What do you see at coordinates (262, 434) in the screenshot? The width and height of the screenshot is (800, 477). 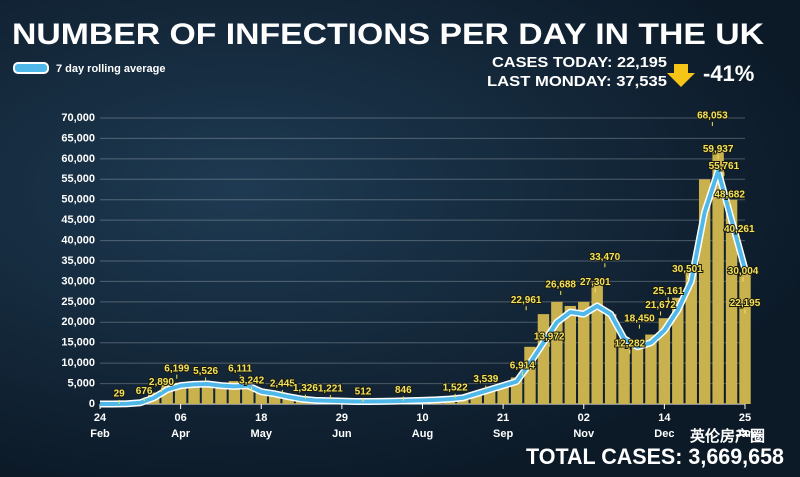 I see `x-tick-month: May` at bounding box center [262, 434].